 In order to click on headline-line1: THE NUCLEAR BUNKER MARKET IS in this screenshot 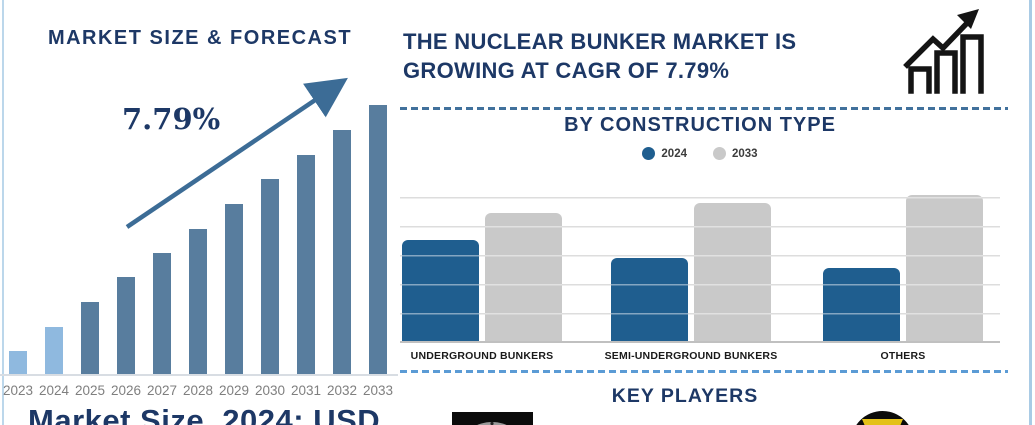, I will do `click(600, 41)`.